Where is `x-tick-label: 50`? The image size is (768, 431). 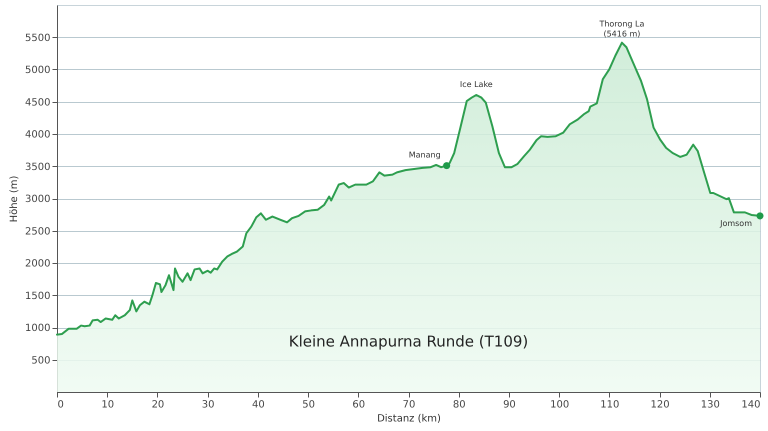
x-tick-label: 50 is located at coordinates (308, 405).